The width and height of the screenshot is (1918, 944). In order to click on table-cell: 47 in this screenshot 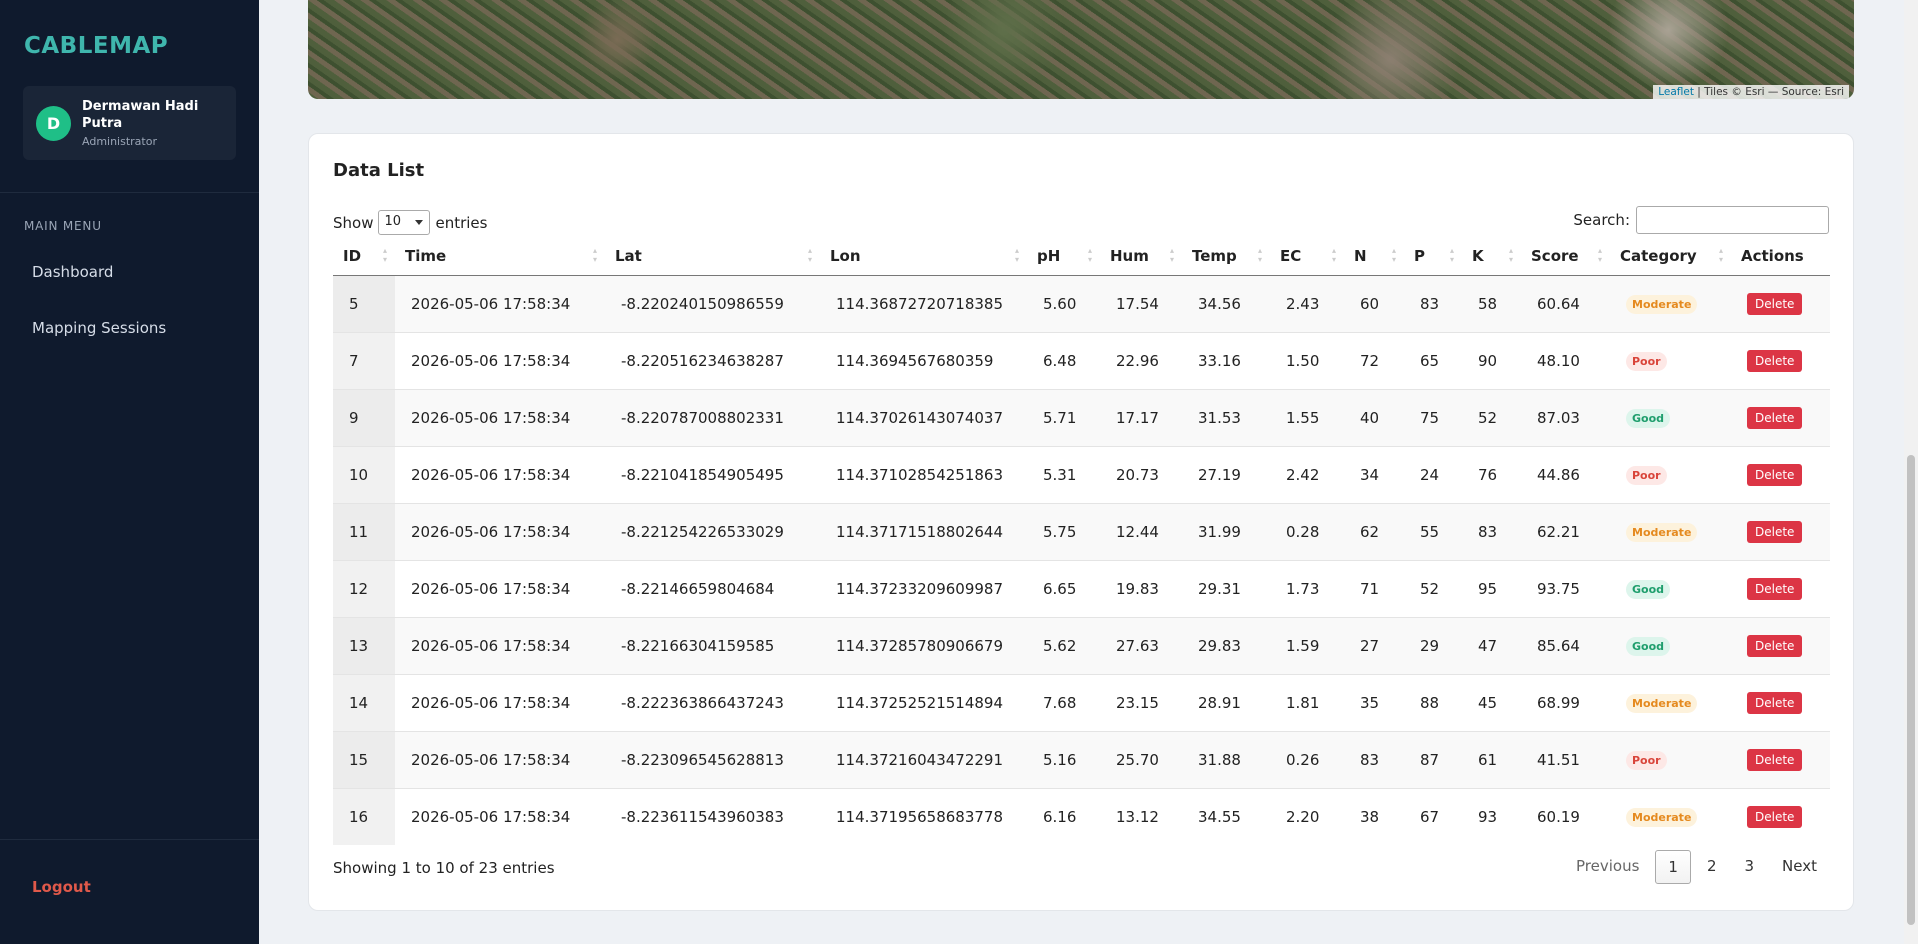, I will do `click(1491, 645)`.